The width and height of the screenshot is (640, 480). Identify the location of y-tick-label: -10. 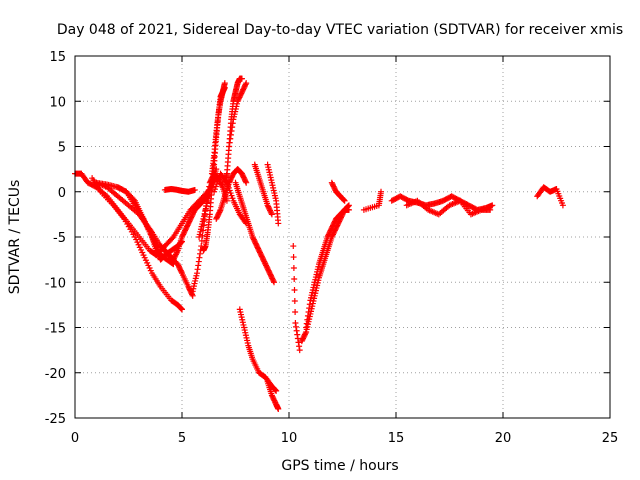
(55, 283).